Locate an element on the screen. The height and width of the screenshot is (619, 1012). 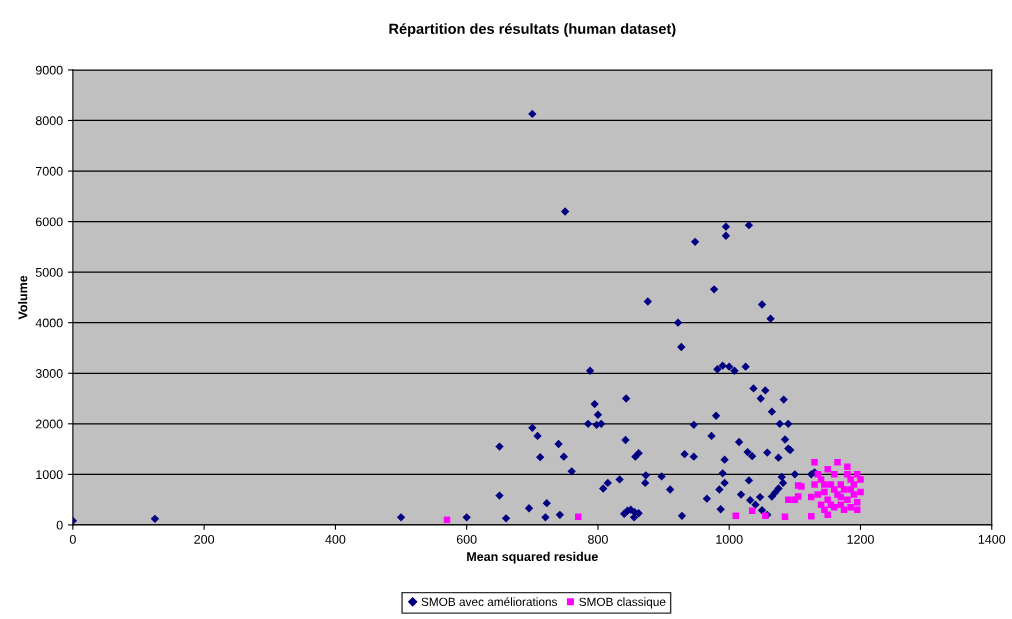
y-tick-label: 6000 is located at coordinates (49, 222).